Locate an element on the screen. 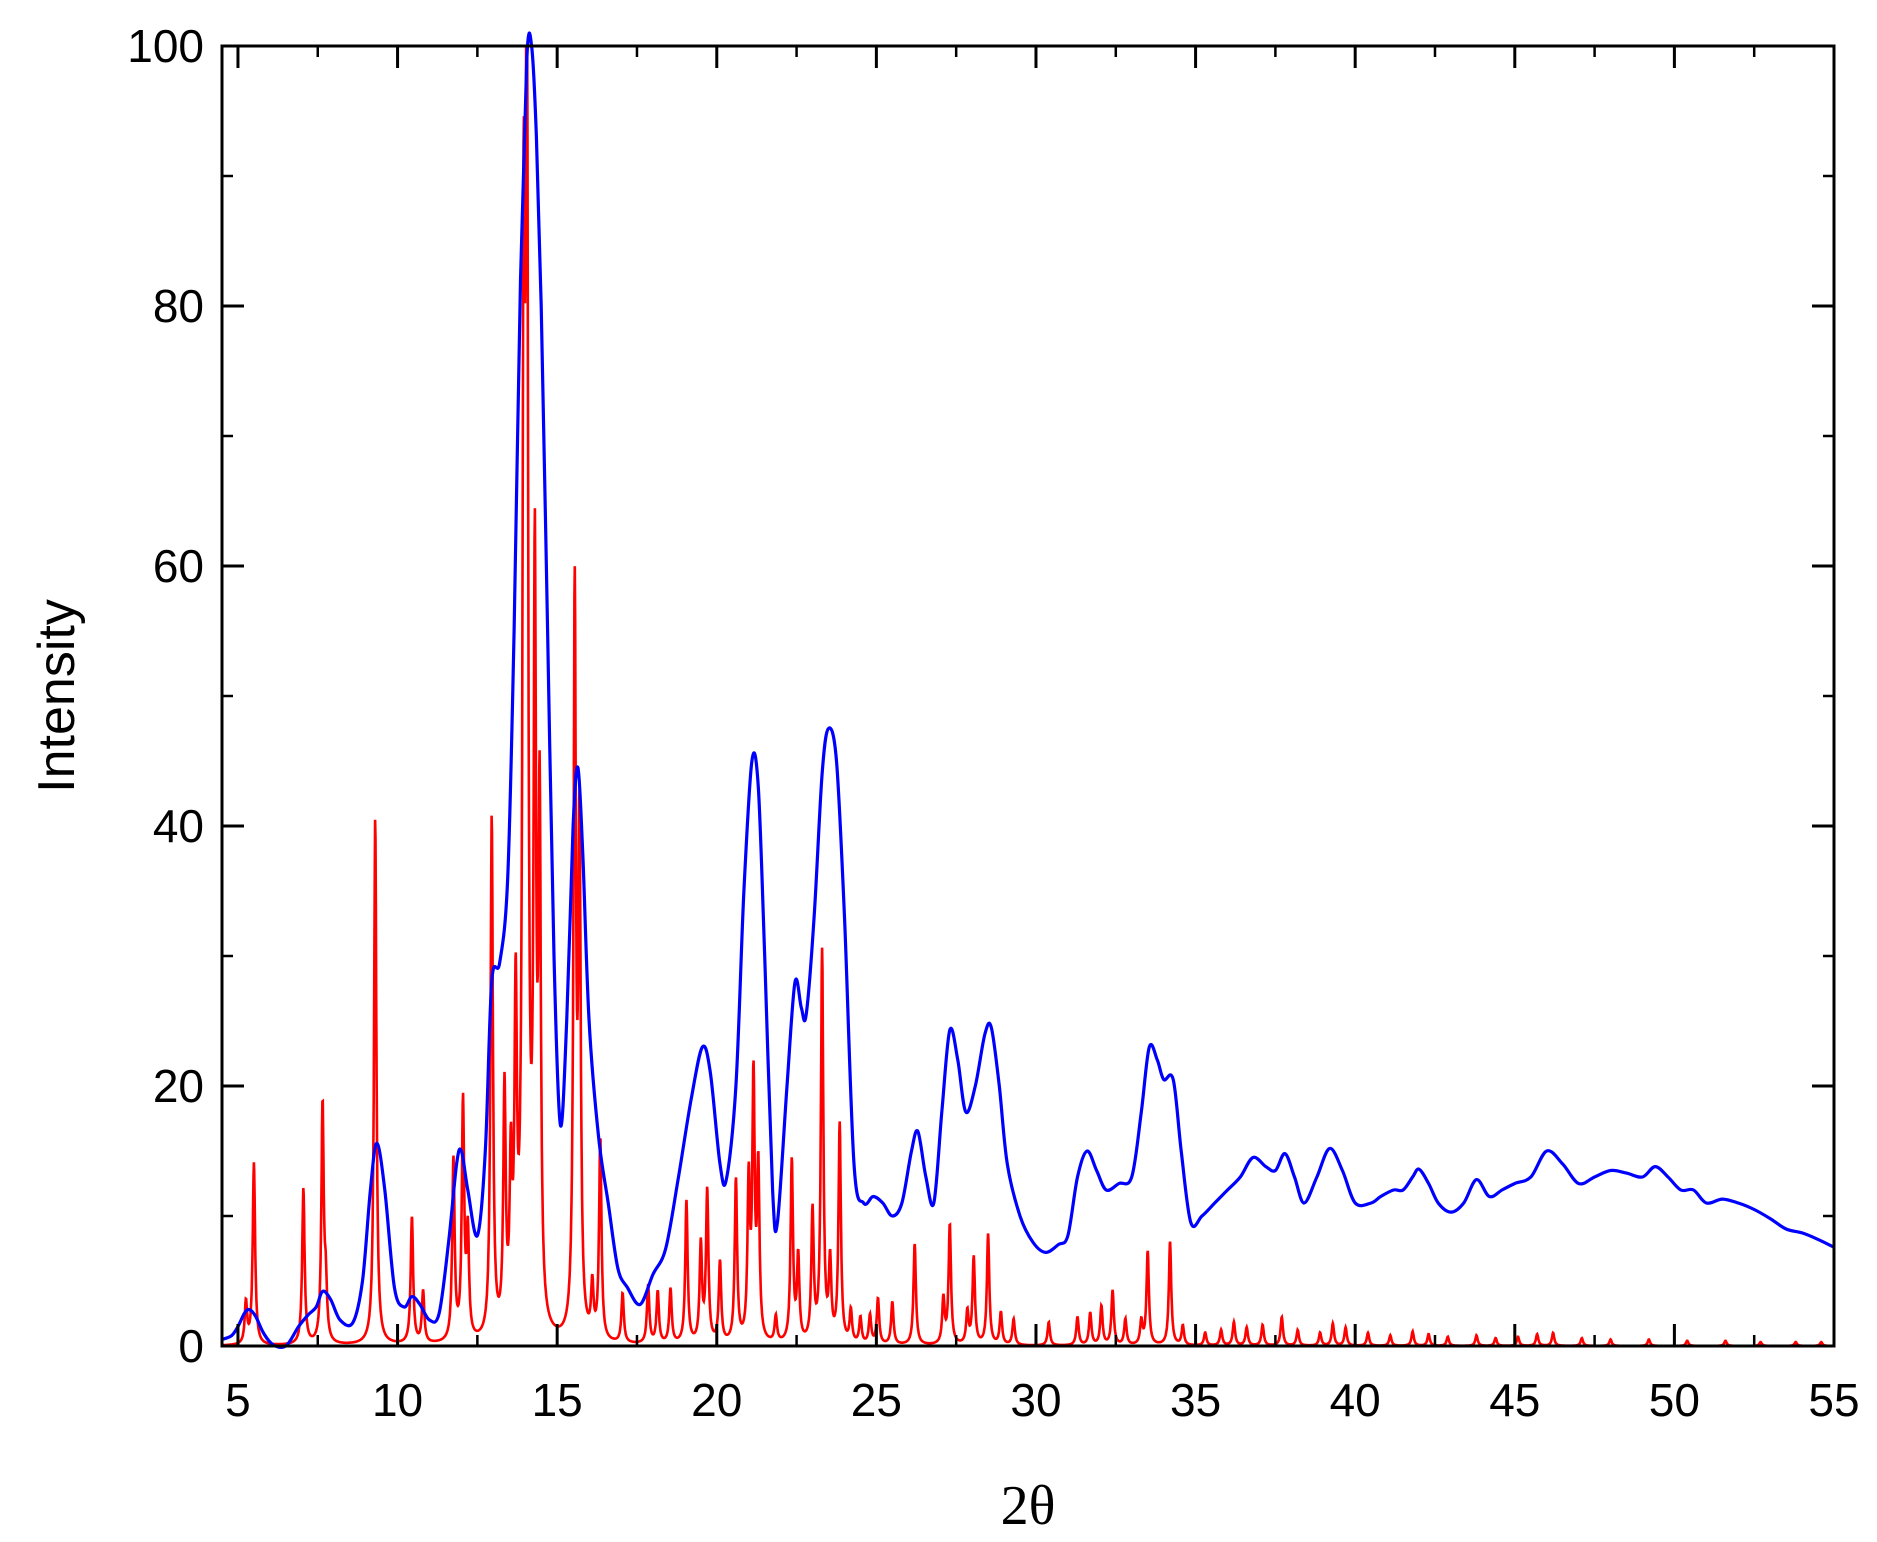 The image size is (1877, 1542). x-tick-label: 20 is located at coordinates (716, 1400).